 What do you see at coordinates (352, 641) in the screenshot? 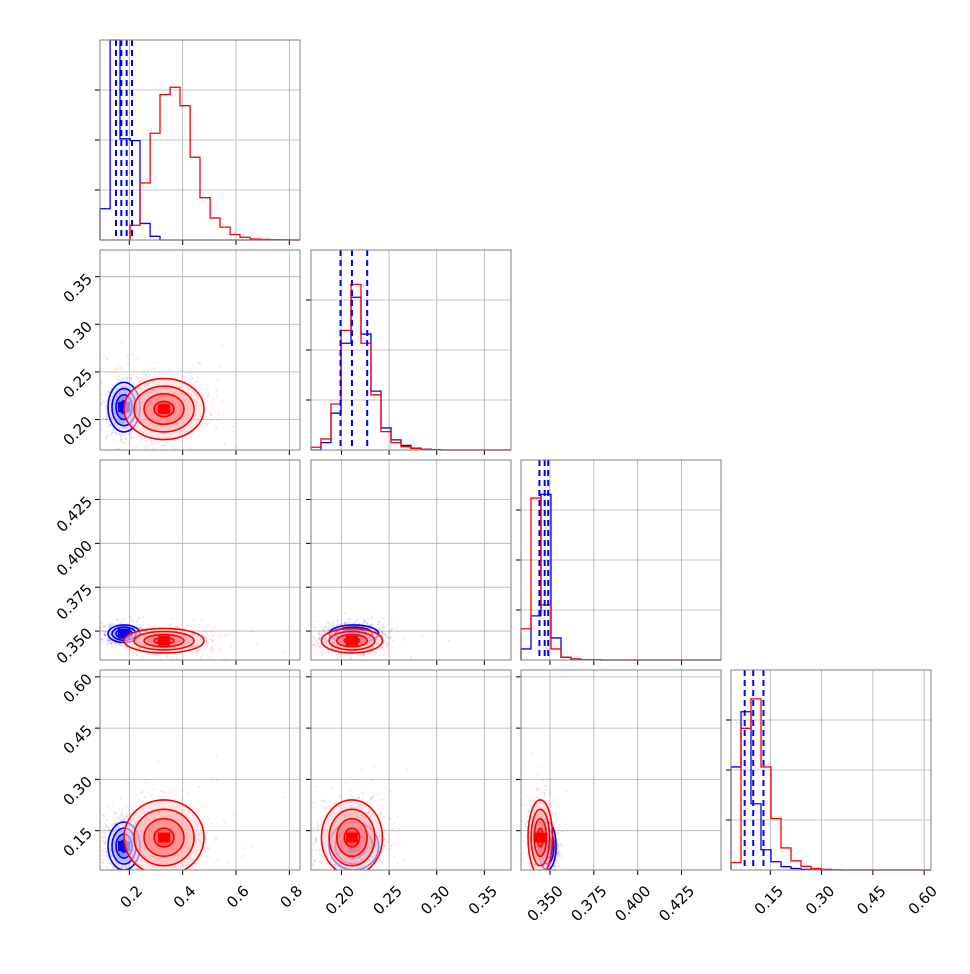
I see `series_b-density-peak` at bounding box center [352, 641].